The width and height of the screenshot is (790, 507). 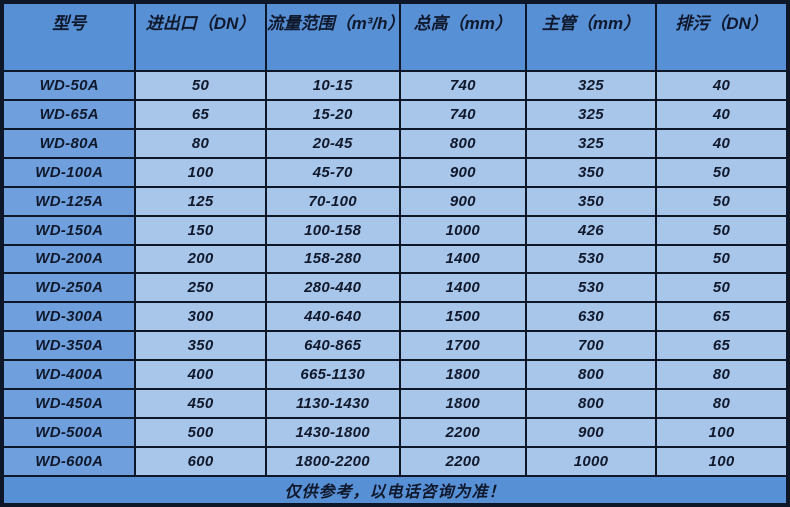 What do you see at coordinates (332, 85) in the screenshot?
I see `value-cell: 10-15` at bounding box center [332, 85].